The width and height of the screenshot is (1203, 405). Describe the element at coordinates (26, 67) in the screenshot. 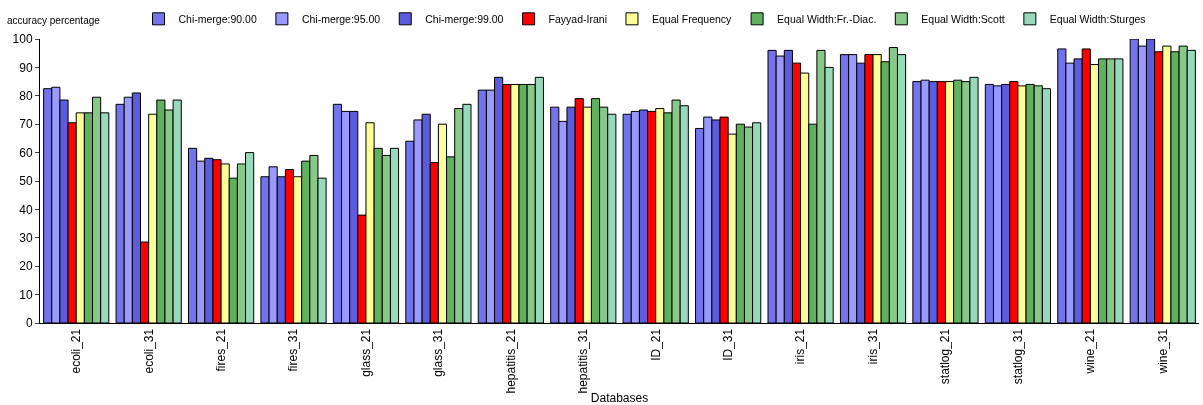

I see `y-tick-label: 90` at that location.